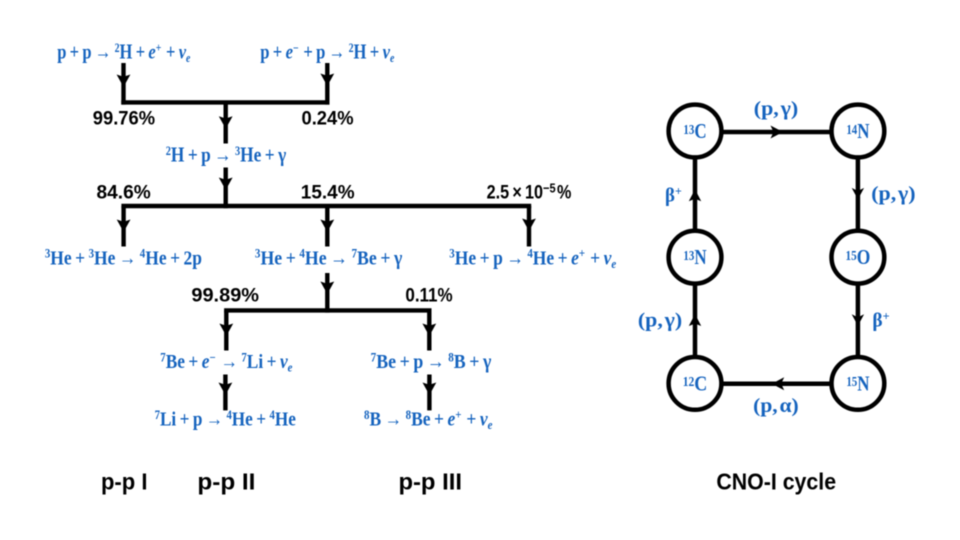 Image resolution: width=960 pixels, height=540 pixels. Describe the element at coordinates (429, 420) in the screenshot. I see `svg-text: 8B → 8Be + e+ + νe` at that location.